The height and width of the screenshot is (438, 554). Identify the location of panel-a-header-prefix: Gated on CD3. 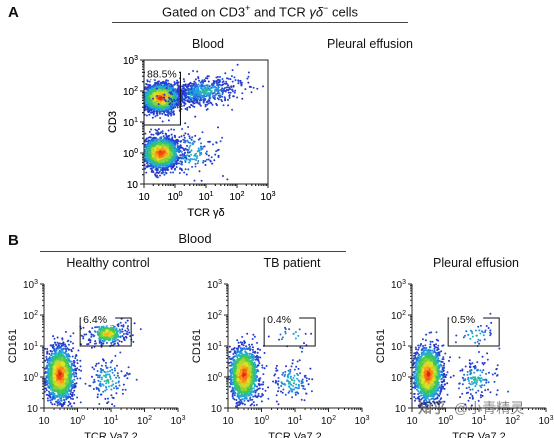
(203, 11).